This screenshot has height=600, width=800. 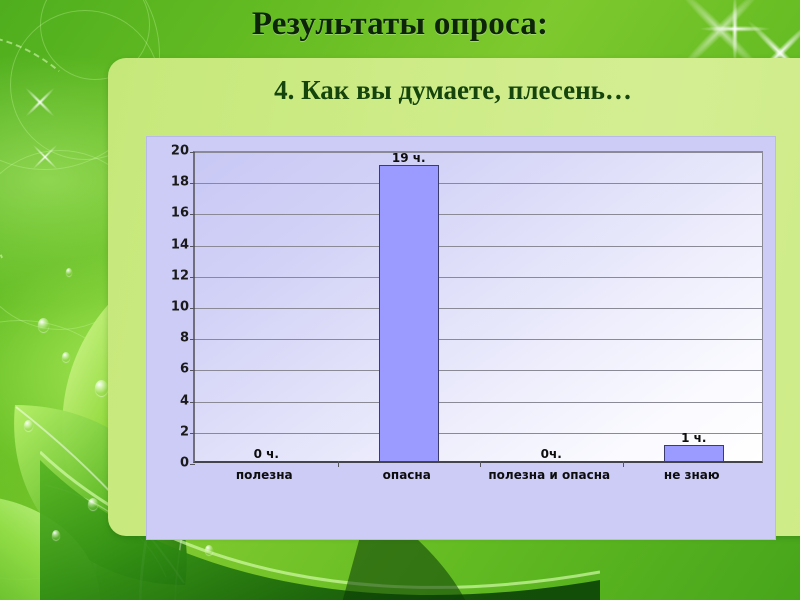 What do you see at coordinates (169, 307) in the screenshot?
I see `y-axis-labels: 0 2 4 6 8 10 12 14 16 18 20` at bounding box center [169, 307].